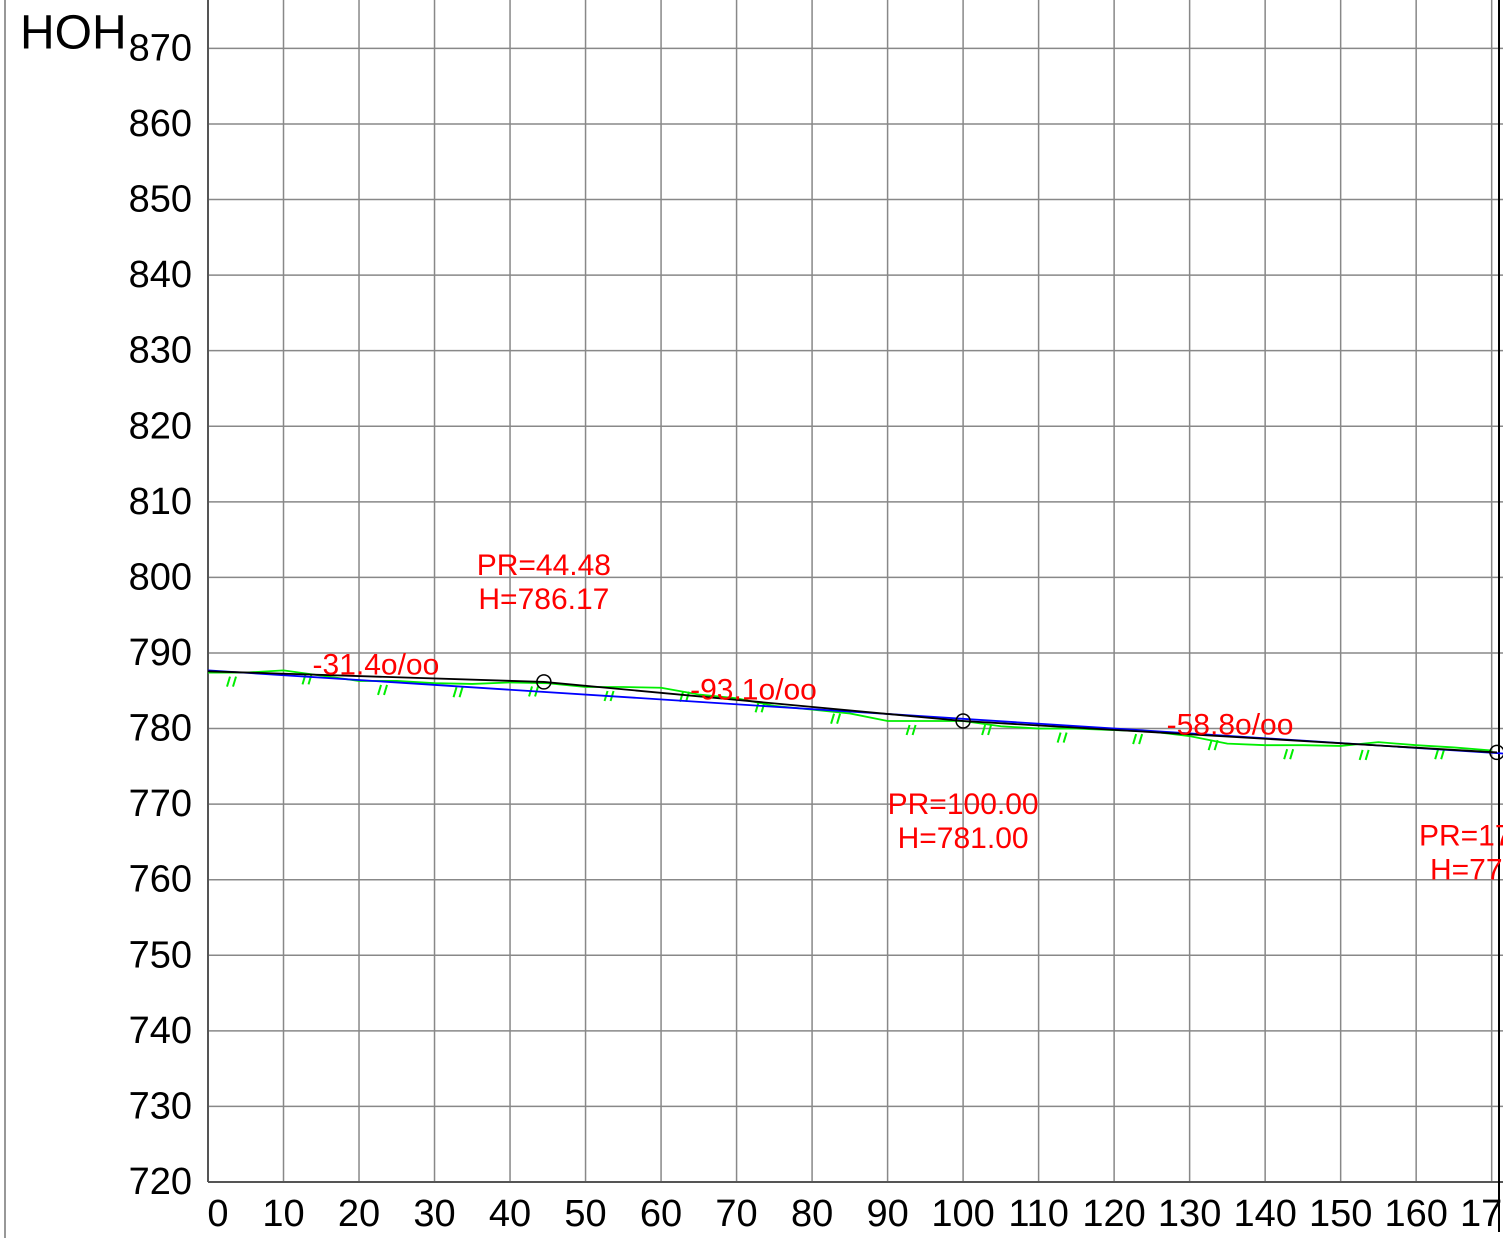 The image size is (1503, 1238). Describe the element at coordinates (1230, 725) in the screenshot. I see `grade-label: -58.8o/oo` at that location.